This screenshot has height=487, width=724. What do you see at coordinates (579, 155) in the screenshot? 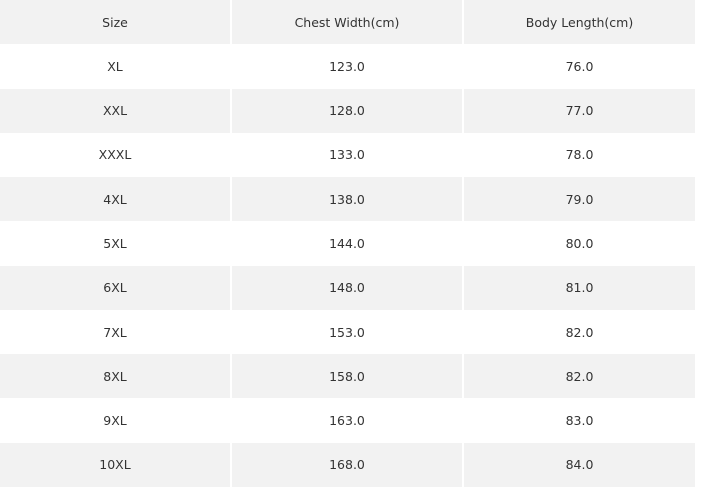
I see `table-cell: 78.0` at bounding box center [579, 155].